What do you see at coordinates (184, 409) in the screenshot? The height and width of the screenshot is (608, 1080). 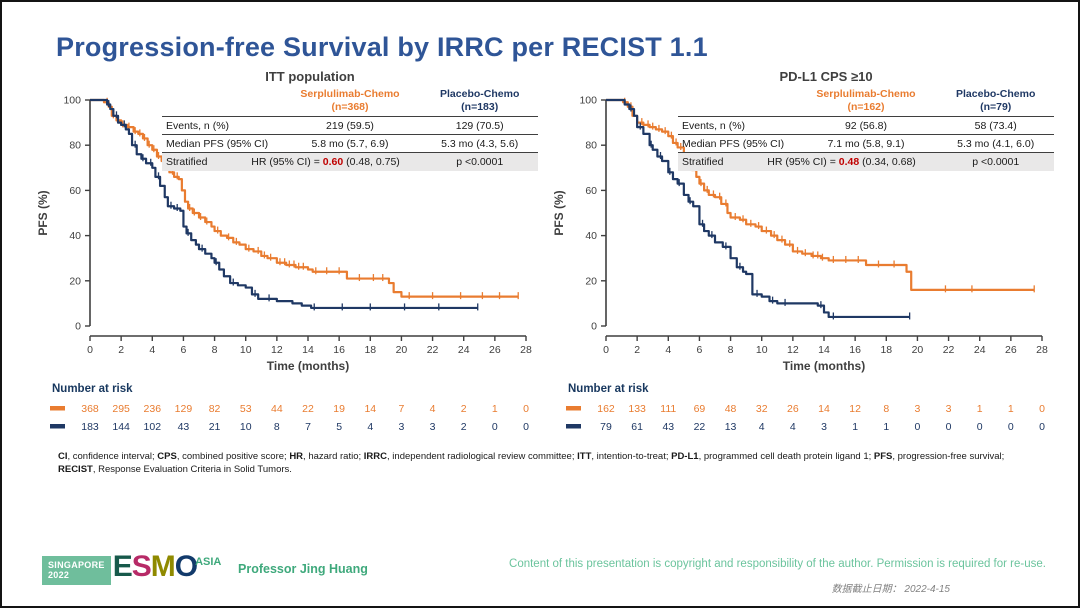 I see `svg-text: 129` at bounding box center [184, 409].